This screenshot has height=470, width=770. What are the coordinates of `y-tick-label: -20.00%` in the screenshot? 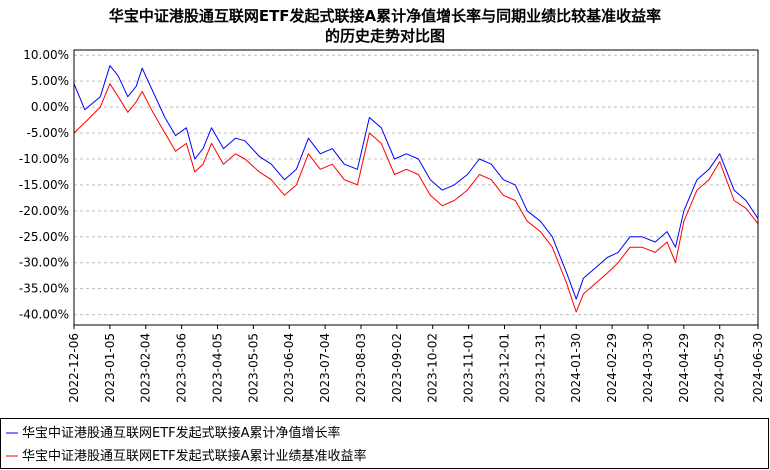 It's located at (44, 211).